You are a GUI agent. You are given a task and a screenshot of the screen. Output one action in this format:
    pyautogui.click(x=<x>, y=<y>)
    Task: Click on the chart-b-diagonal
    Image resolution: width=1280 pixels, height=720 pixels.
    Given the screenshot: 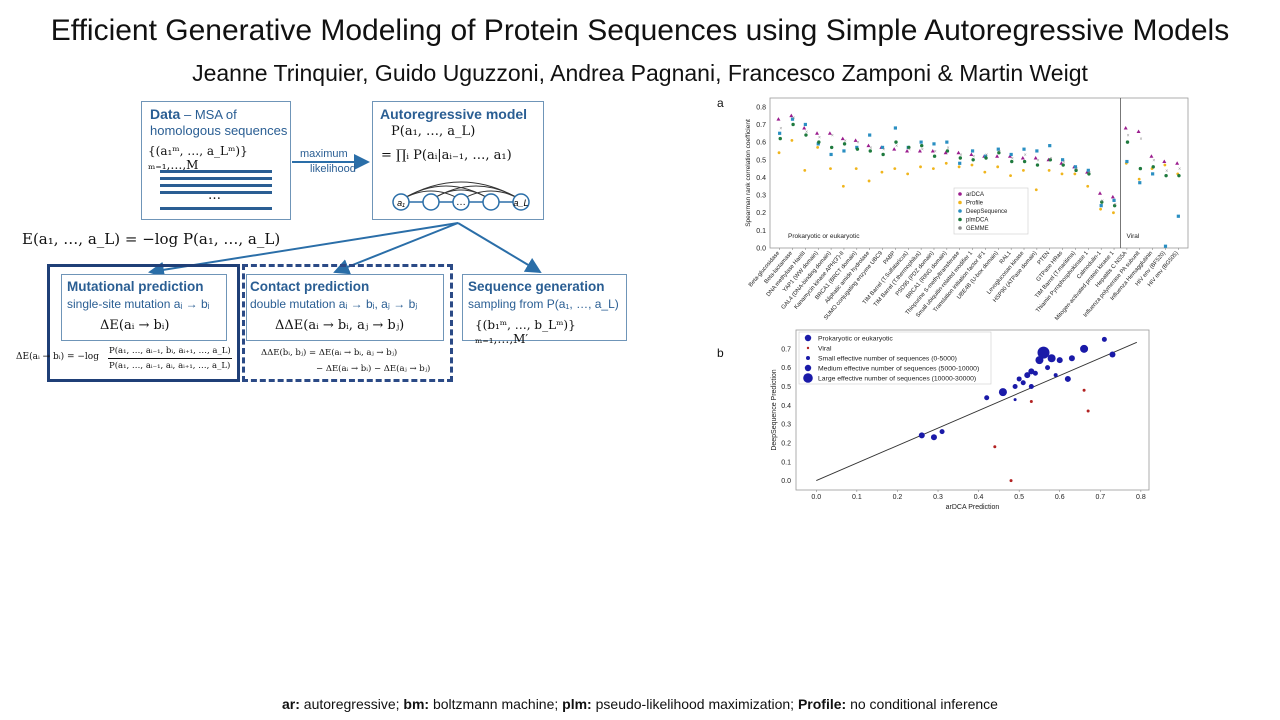 What is the action you would take?
    pyautogui.click(x=977, y=411)
    